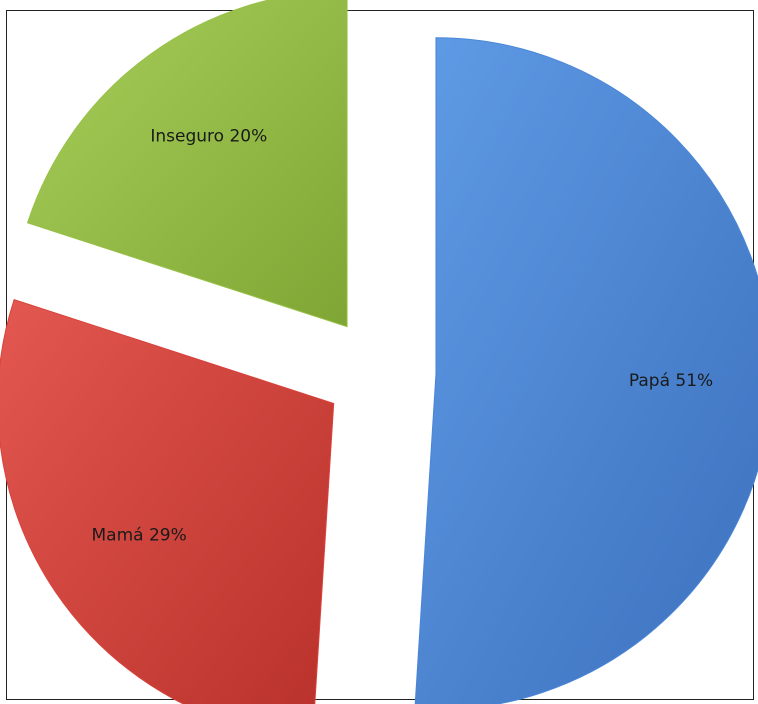 The height and width of the screenshot is (704, 758). Describe the element at coordinates (208, 136) in the screenshot. I see `slice-label-inseguro: Inseguro 20%` at that location.